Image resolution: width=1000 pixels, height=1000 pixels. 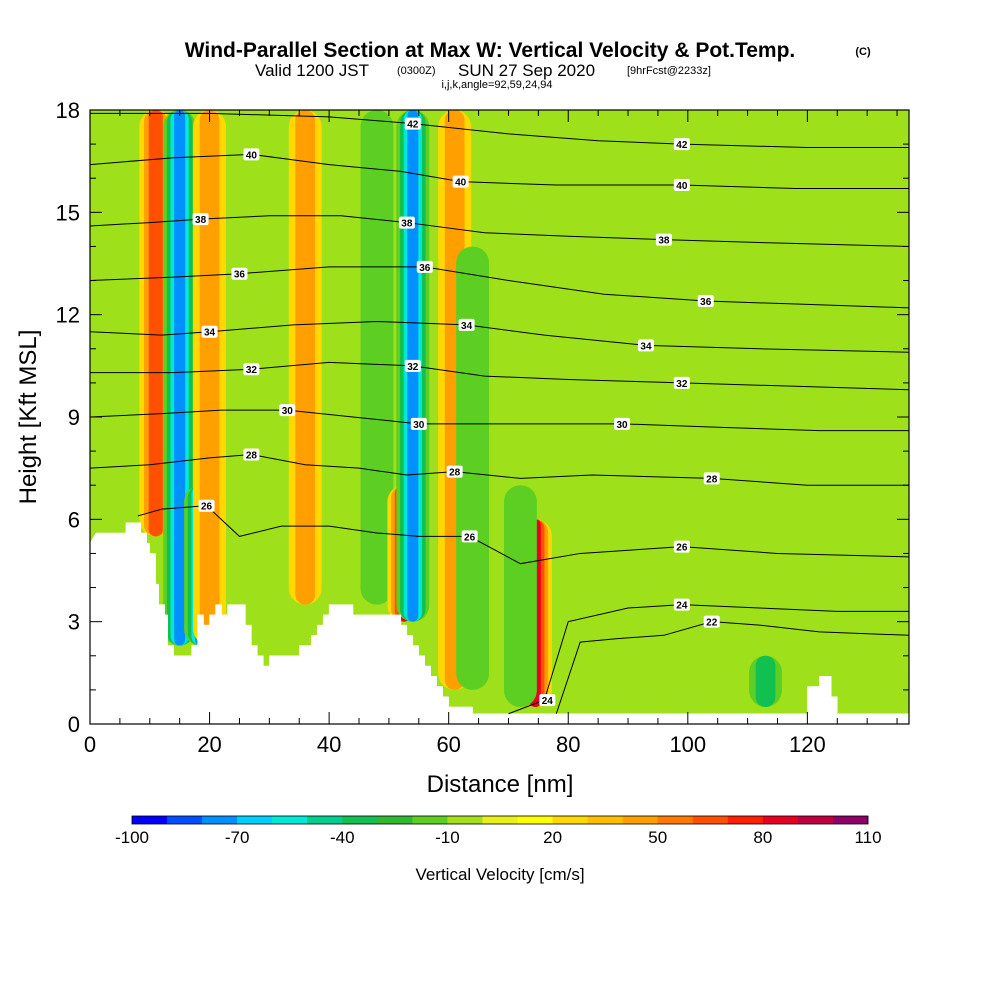 I want to click on y-tick-label: 12, so click(x=68, y=315).